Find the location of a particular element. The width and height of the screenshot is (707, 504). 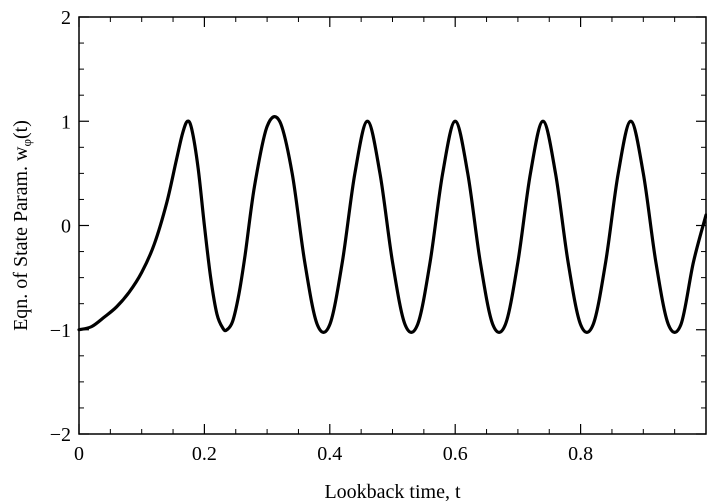

y-axis-label-main: Eqn. of State Param. w is located at coordinates (21, 238).